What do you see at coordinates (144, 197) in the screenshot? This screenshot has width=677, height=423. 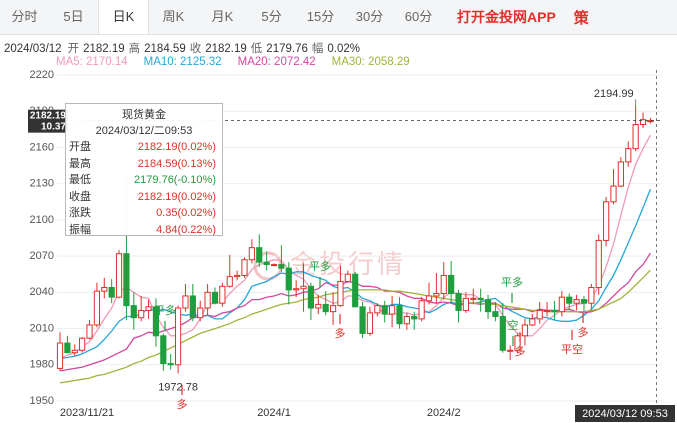 I see `tooltip-row: 收盘 2182.19(0.02%)` at bounding box center [144, 197].